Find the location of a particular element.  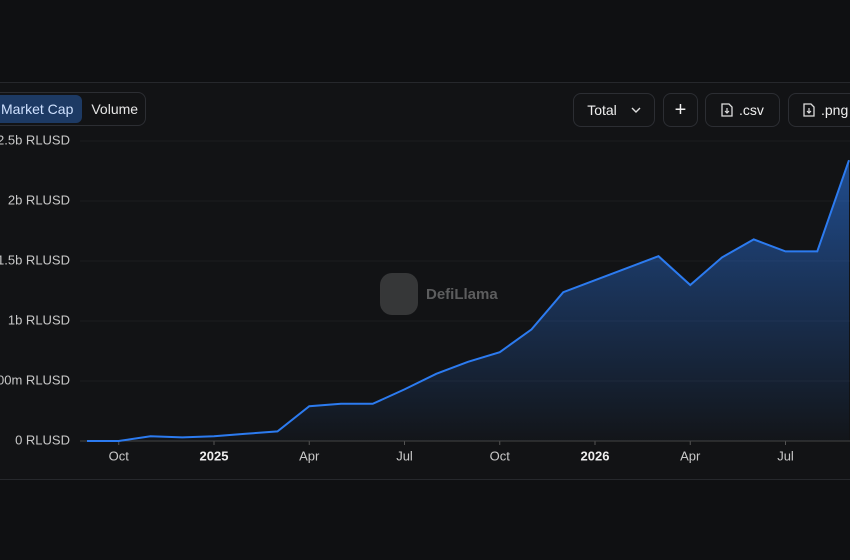

y-tick-label: 500m RLUSD is located at coordinates (35, 379).